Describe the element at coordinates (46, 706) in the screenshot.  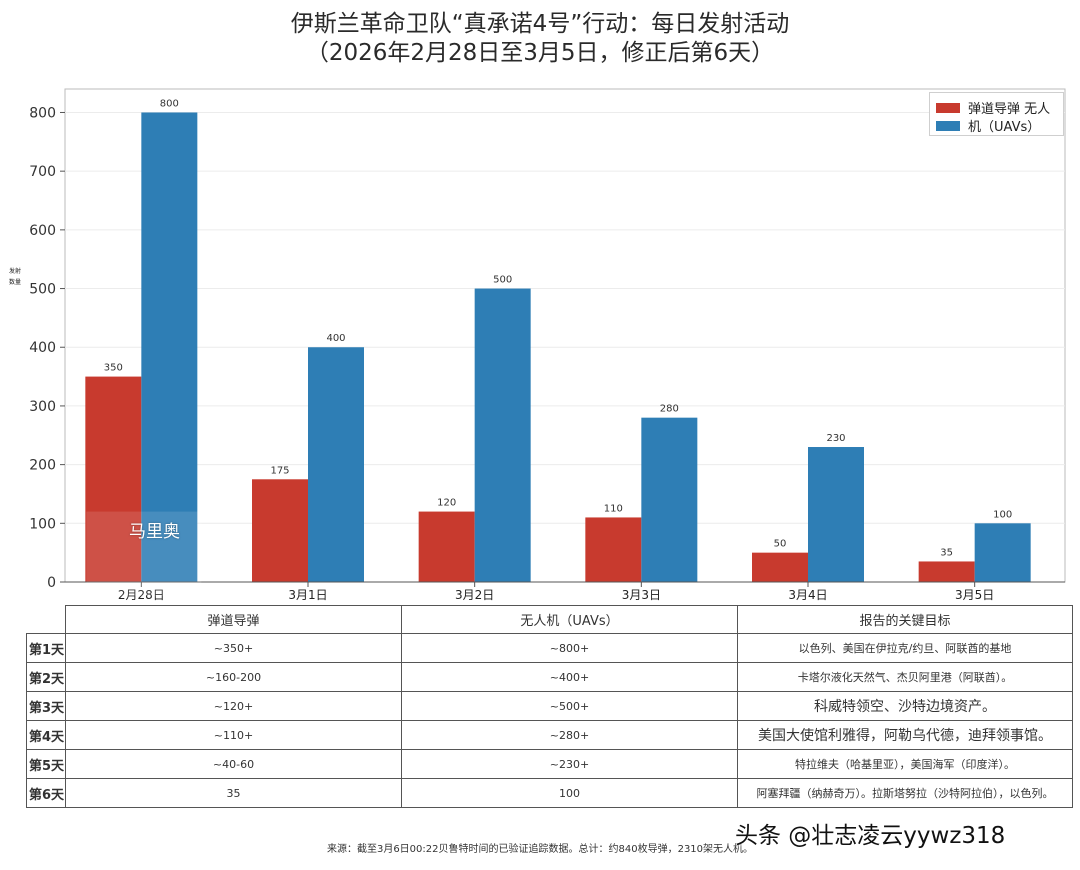
I see `day-cell: 第3天` at that location.